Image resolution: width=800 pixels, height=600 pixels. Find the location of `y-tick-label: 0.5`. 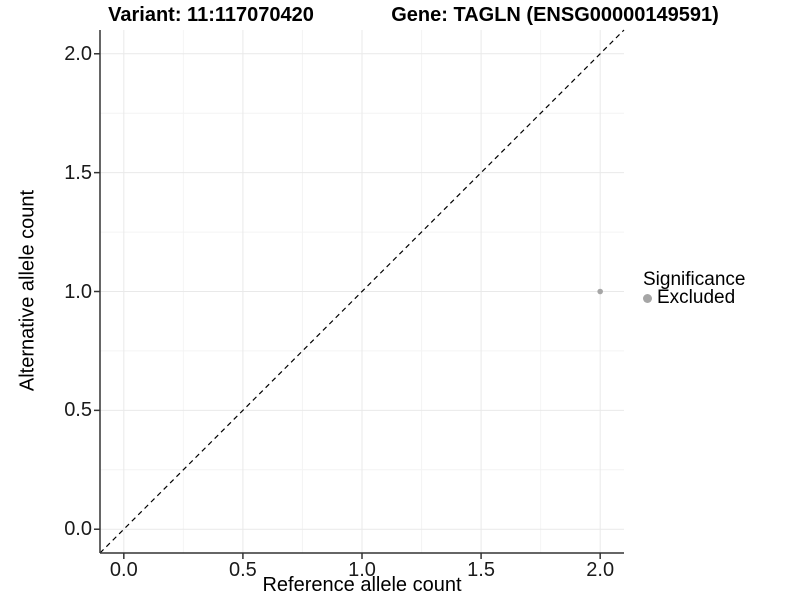

y-tick-label: 0.5 is located at coordinates (78, 410).